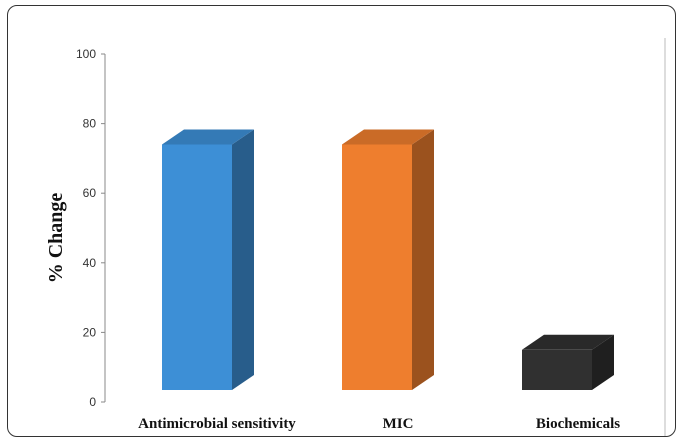  I want to click on y-axis-ticks: 0 20 40 60 80 100, so click(90, 228).